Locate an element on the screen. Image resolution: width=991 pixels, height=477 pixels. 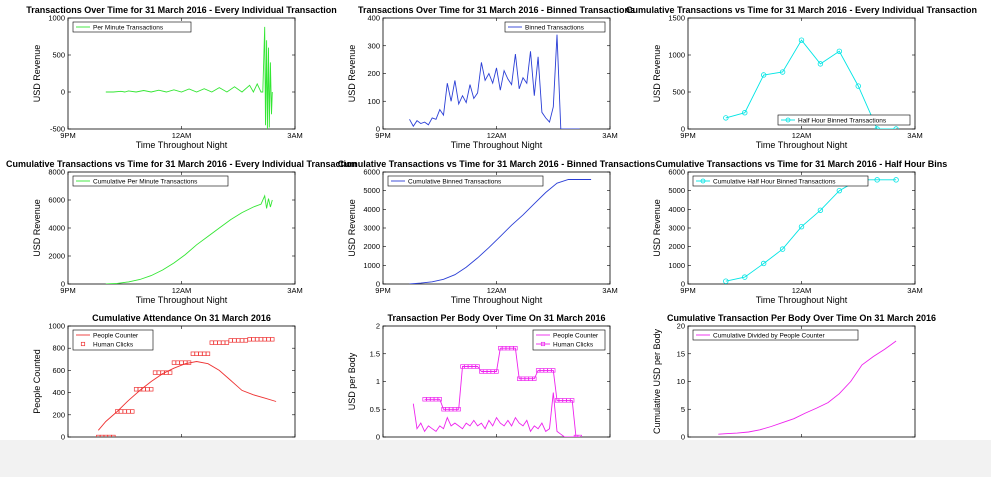
y-axis-label: USD Revenue is located at coordinates (37, 228).